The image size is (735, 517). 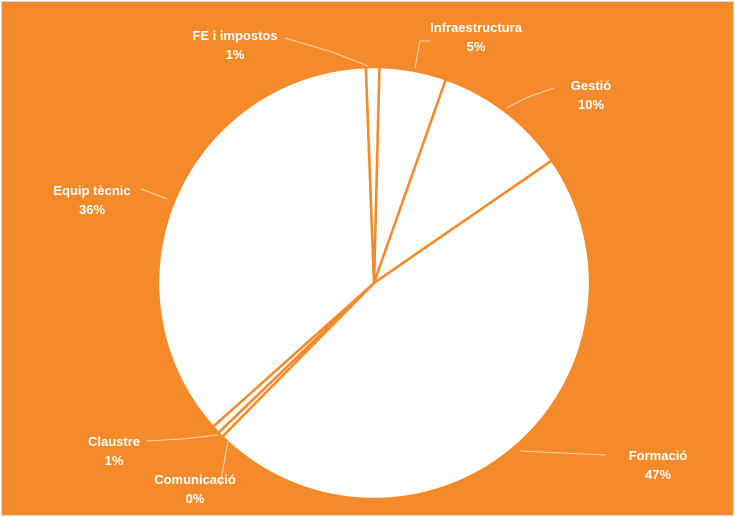 I want to click on slice-category-label: Equip tècnic, so click(x=91, y=190).